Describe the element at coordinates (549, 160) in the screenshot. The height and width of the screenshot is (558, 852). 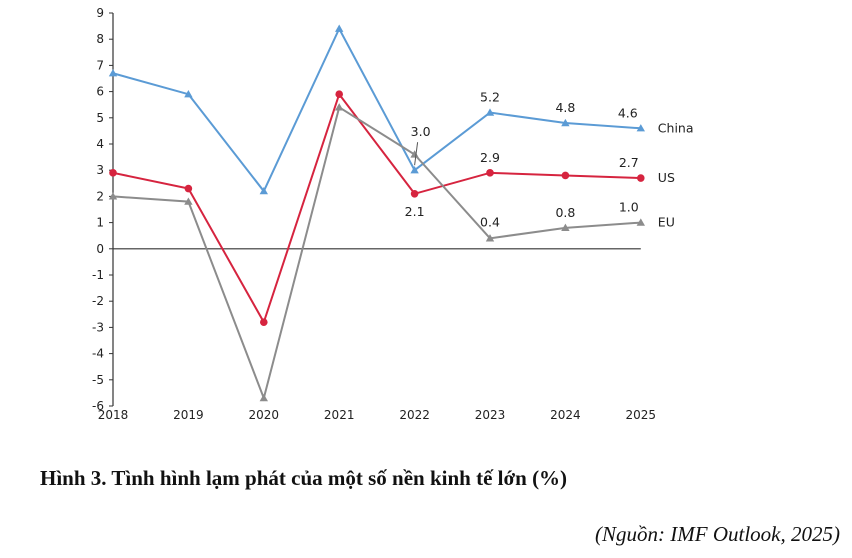
I see `chart-data-labels: China US EU 3.0 5.2 4.8 4.6 2.1 2.9 2.7 0.4 0.8 1.0` at that location.